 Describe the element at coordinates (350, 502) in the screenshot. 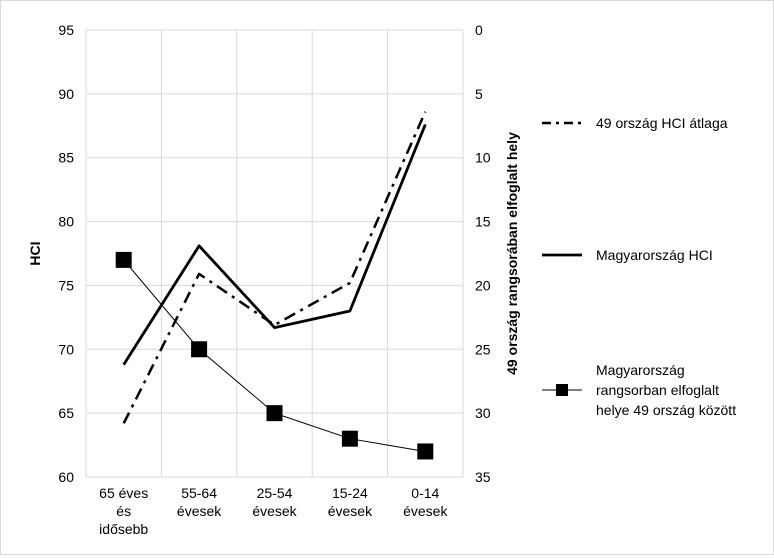

I see `x-tick-label: 15-24 évesek` at that location.